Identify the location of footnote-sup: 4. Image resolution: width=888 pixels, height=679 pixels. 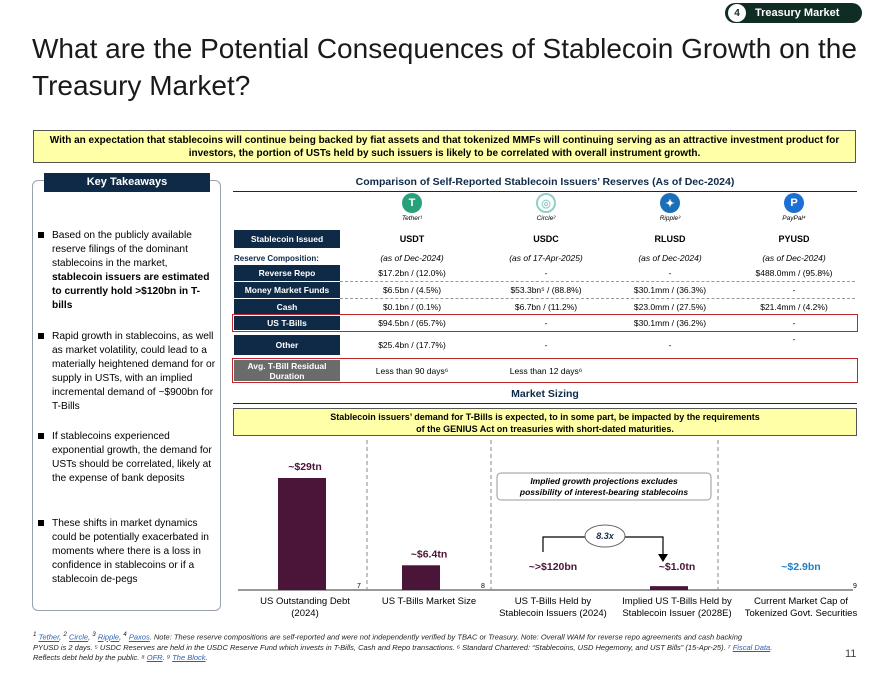
(125, 634).